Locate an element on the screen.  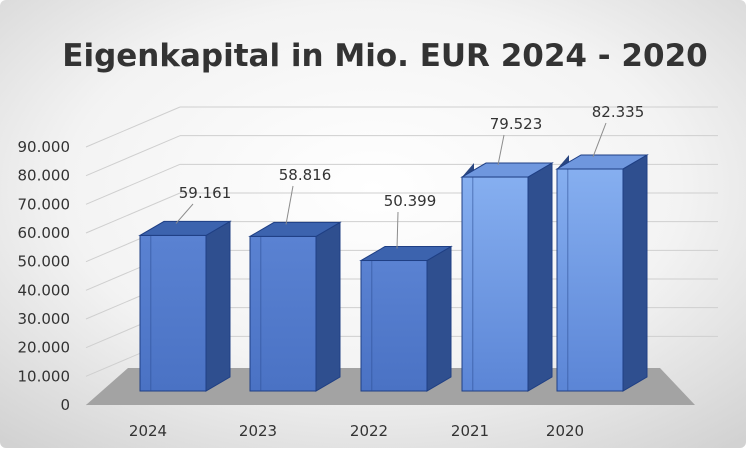
x-tick-label: 2023 is located at coordinates (258, 431).